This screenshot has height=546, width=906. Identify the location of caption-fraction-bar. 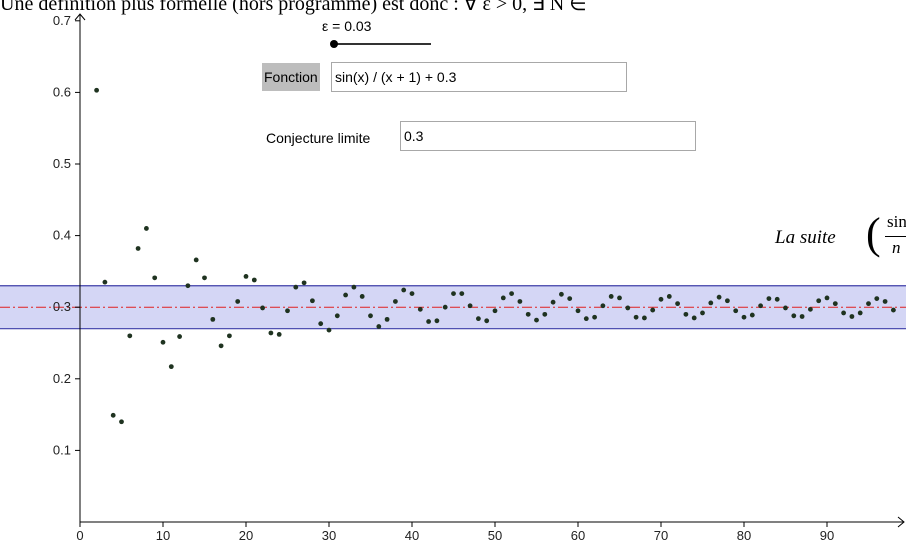
(895, 236).